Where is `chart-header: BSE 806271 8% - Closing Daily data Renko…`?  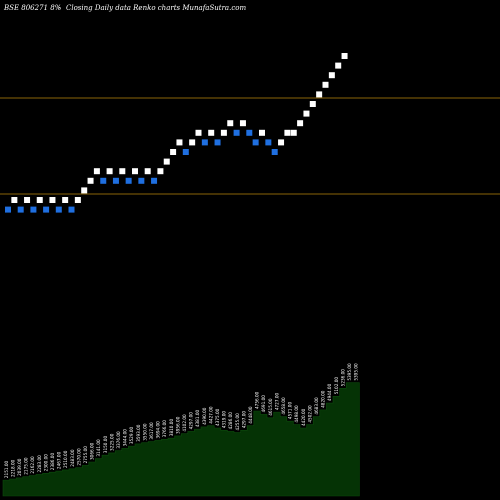 chart-header: BSE 806271 8% - Closing Daily data Renko… is located at coordinates (124, 8).